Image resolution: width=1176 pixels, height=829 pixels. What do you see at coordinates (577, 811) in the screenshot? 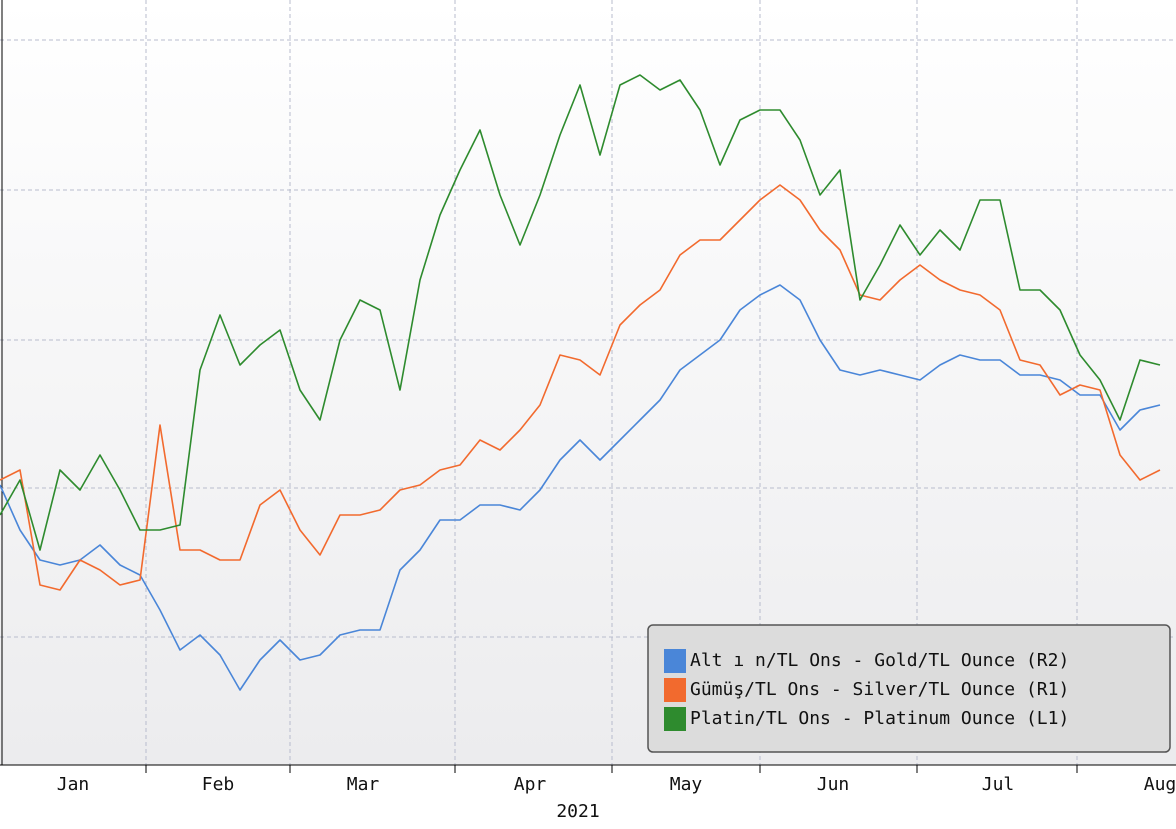
I see `x-axis-label: 2021` at bounding box center [577, 811].